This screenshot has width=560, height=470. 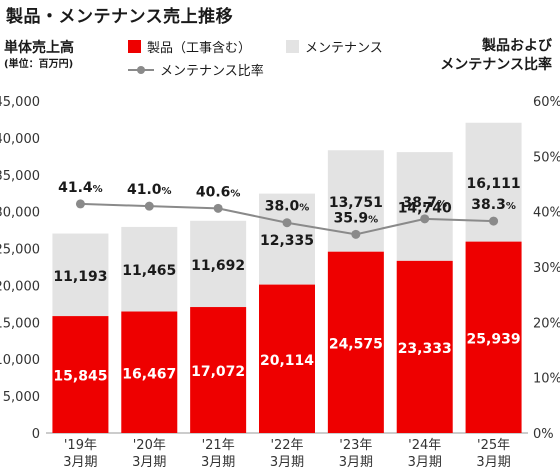 I want to click on legend-label-maintenance: メンテナンス, so click(x=344, y=48).